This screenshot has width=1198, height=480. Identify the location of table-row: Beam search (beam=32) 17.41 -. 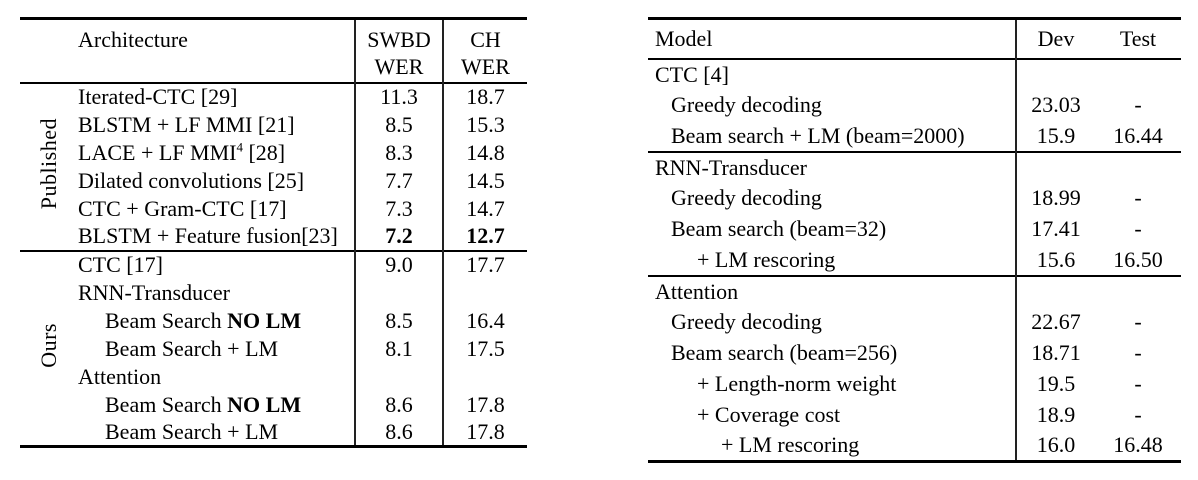
(914, 229).